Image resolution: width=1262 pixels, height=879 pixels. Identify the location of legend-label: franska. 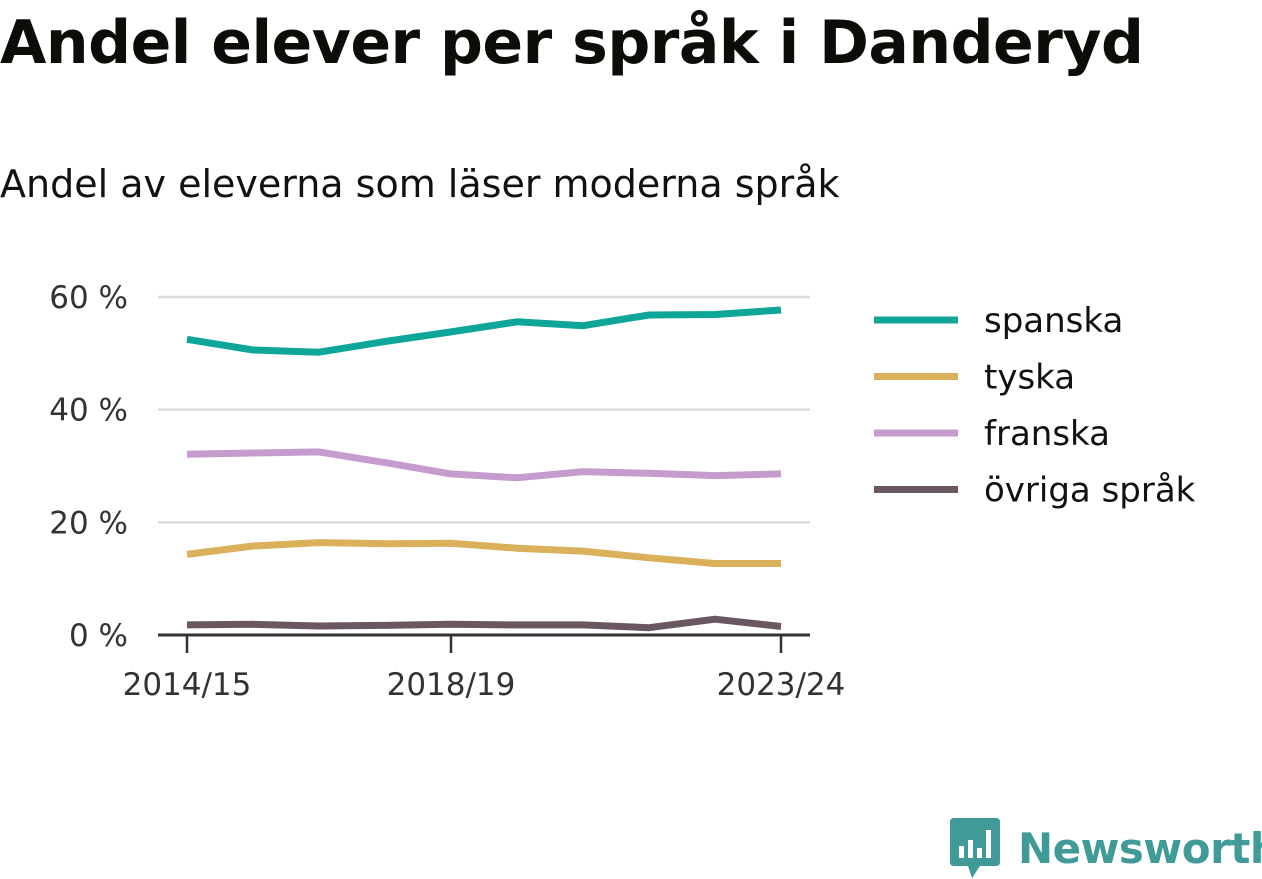
(1047, 434).